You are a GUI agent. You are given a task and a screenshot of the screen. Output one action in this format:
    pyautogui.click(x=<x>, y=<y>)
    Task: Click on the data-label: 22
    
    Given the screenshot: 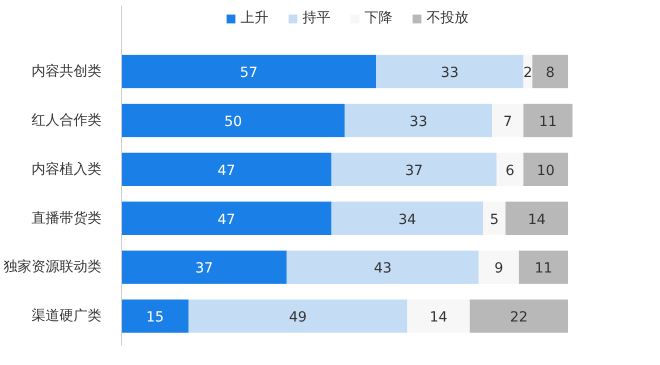 What is the action you would take?
    pyautogui.click(x=519, y=318)
    